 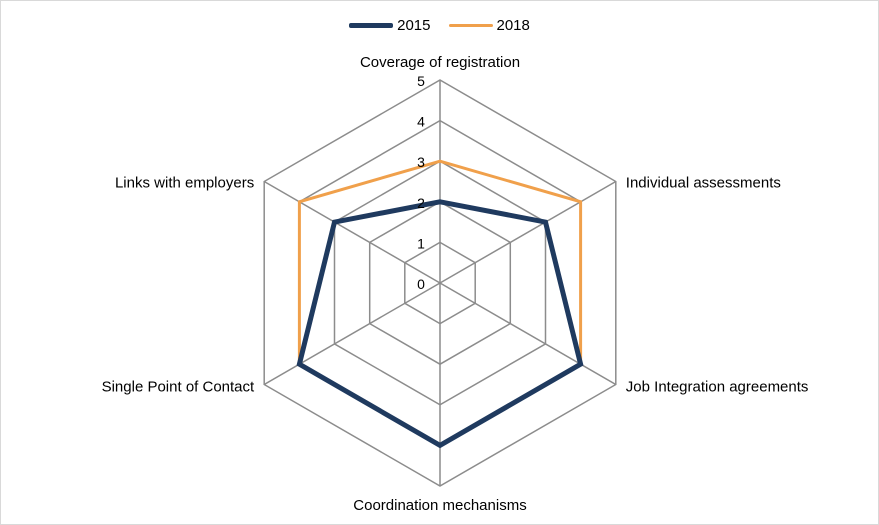 What do you see at coordinates (421, 284) in the screenshot?
I see `tick-label-0: 0` at bounding box center [421, 284].